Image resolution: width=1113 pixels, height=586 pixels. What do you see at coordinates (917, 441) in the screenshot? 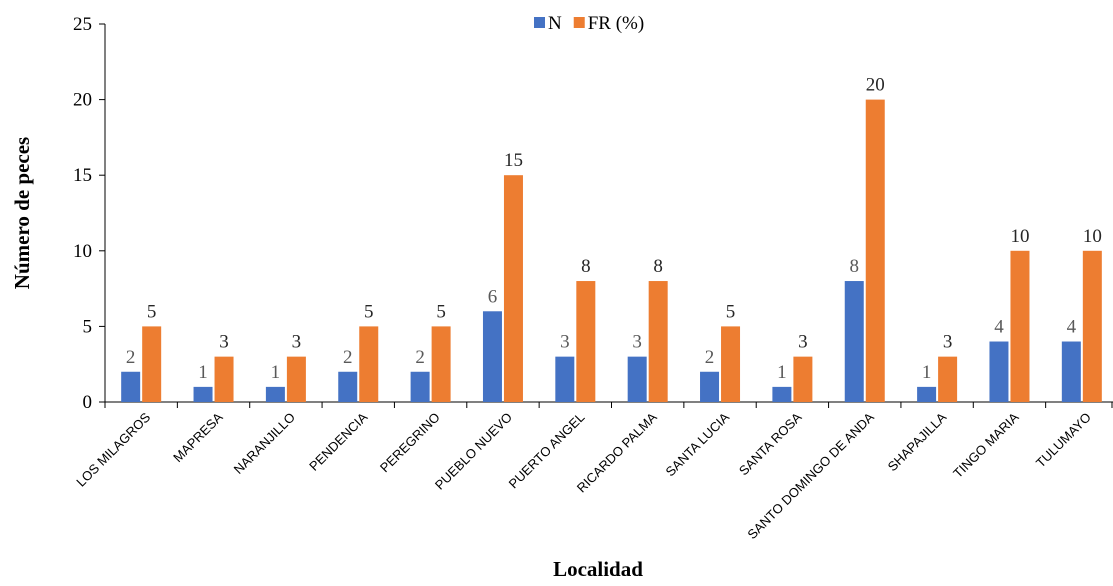
I see `x-category-label: SHAPAJILLA` at bounding box center [917, 441].